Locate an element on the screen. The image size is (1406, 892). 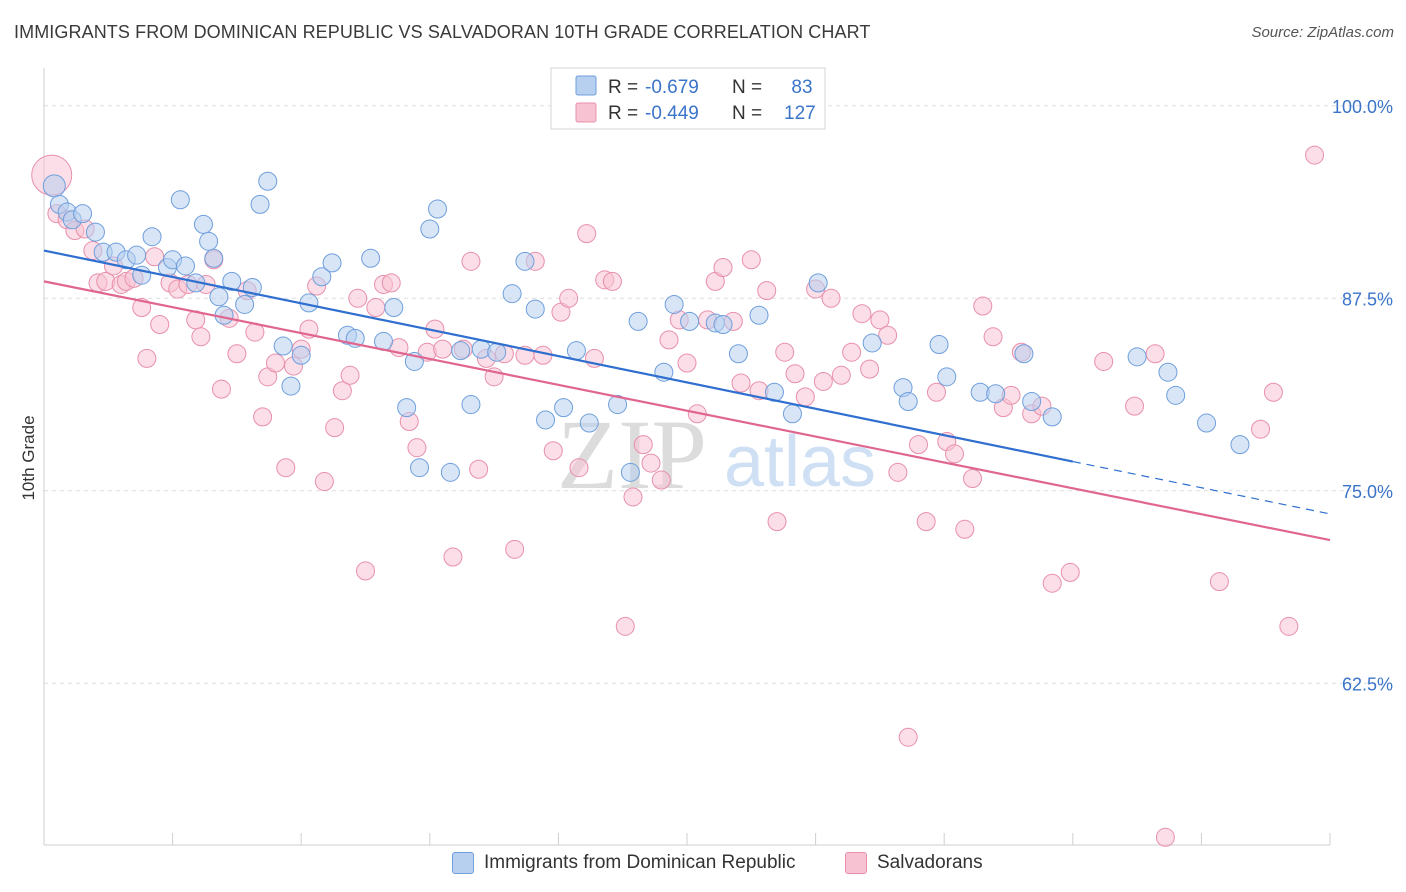
stat-r-label-pink: R = is located at coordinates (623, 113).